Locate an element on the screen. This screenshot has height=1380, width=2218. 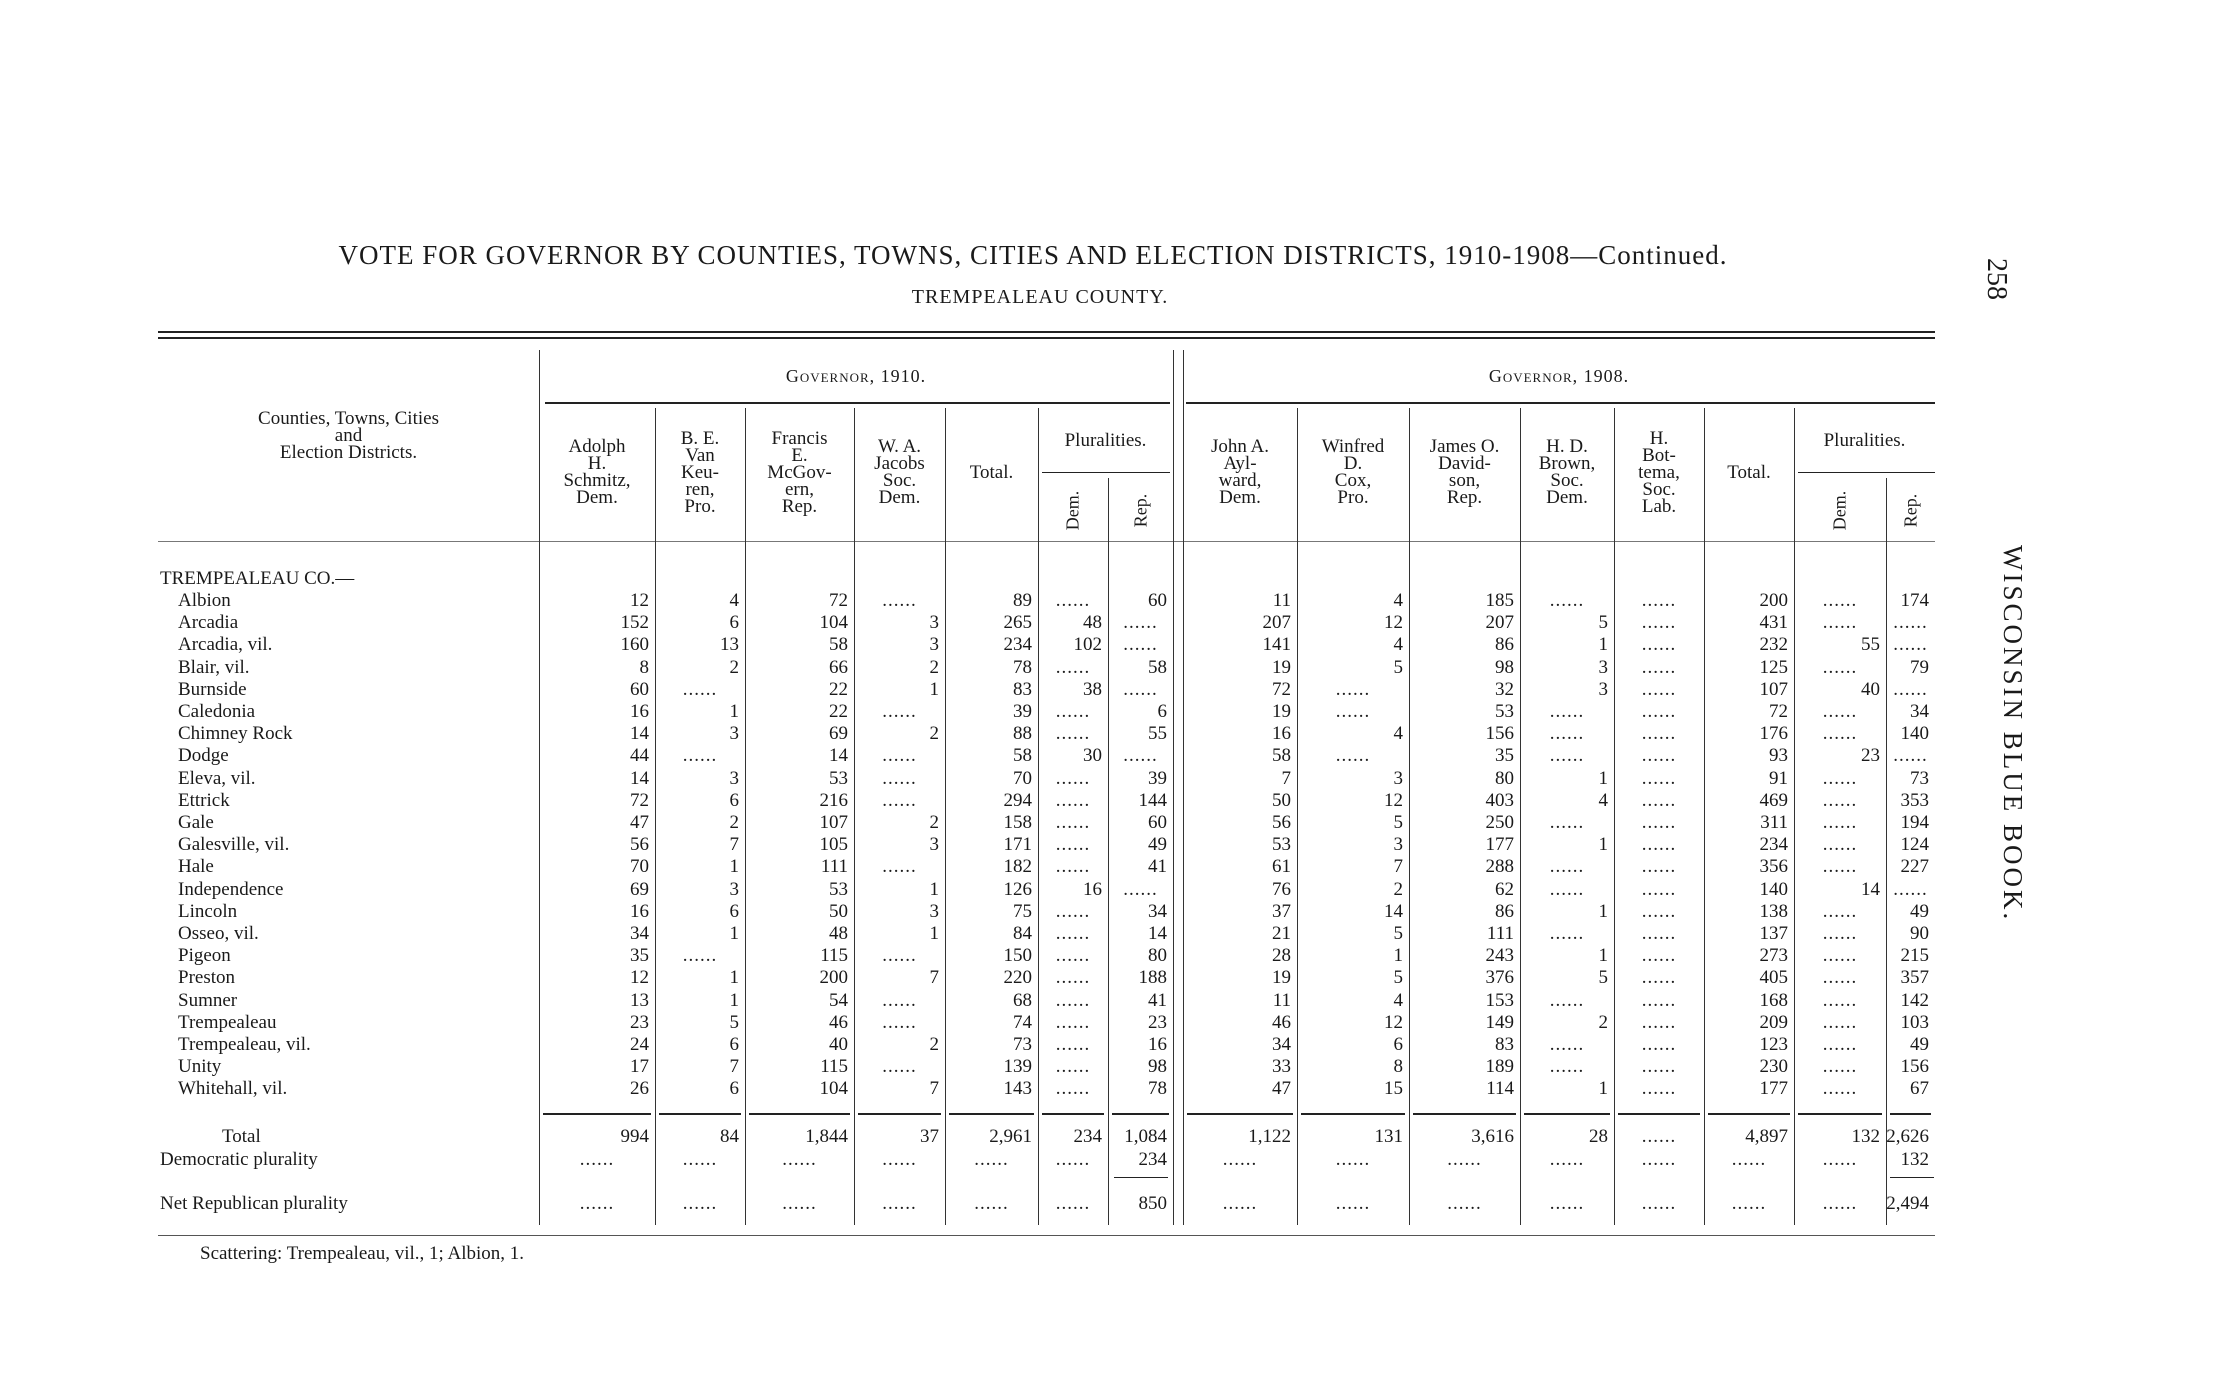
district-row-cell: 182 is located at coordinates (1018, 867).